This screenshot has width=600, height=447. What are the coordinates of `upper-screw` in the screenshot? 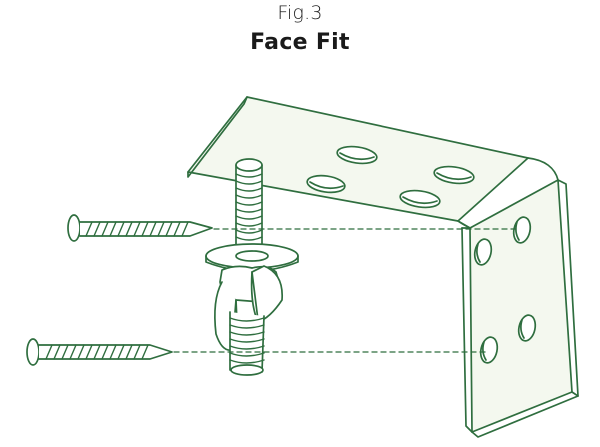 It's located at (140, 228).